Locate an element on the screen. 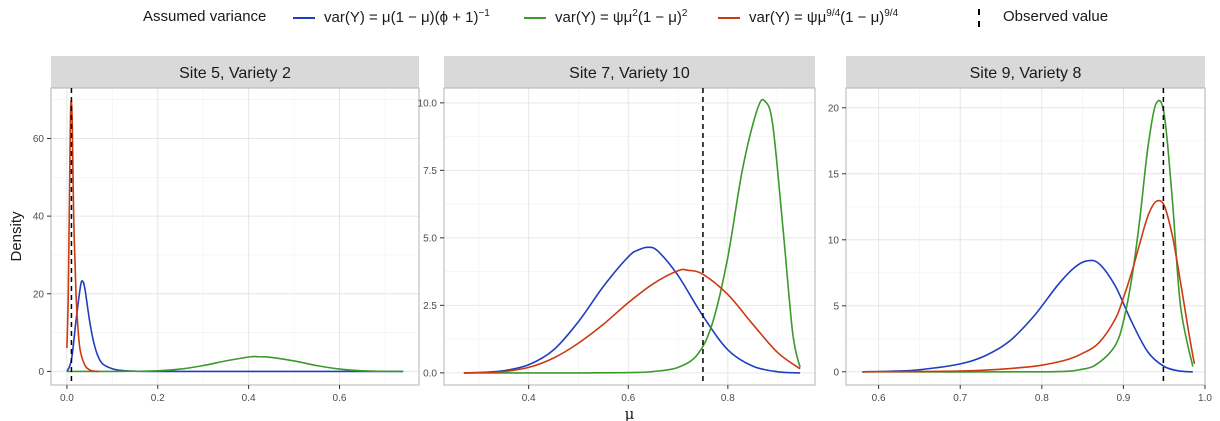 This screenshot has width=1220, height=421. legend-entry-1: var(Y) = μ(1 − μ)(ϕ + 1)−1 is located at coordinates (407, 17).